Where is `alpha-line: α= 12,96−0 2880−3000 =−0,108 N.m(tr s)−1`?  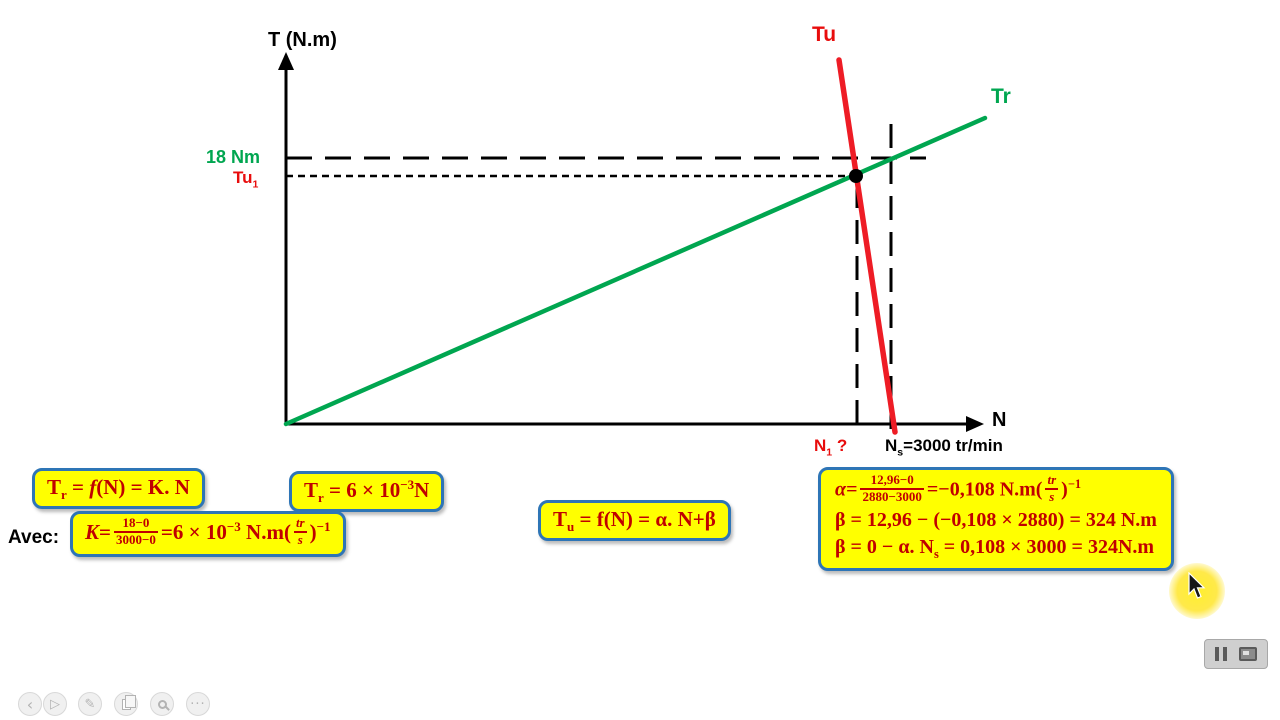
alpha-line: α= 12,96−0 2880−3000 =−0,108 N.m(tr s)−1 is located at coordinates (958, 488).